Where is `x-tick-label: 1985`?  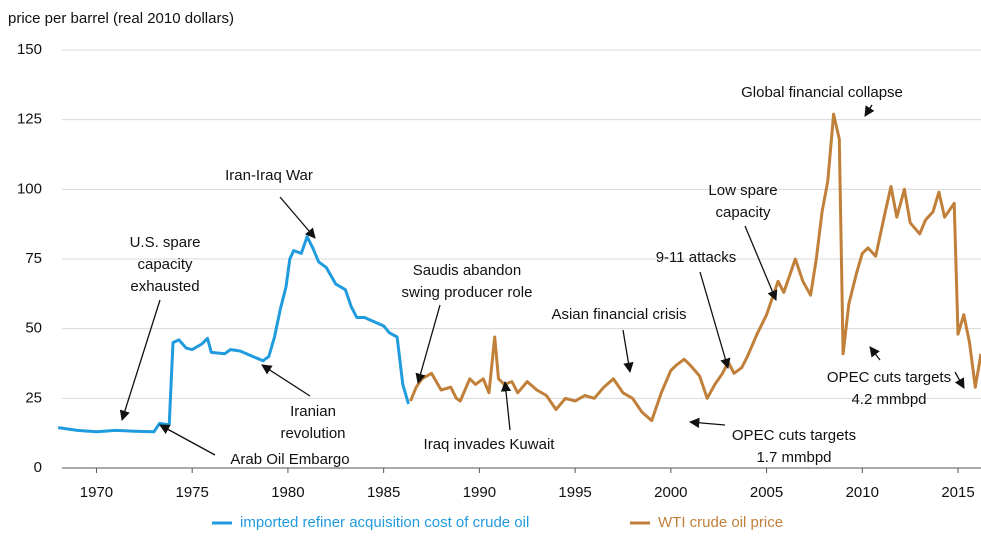 x-tick-label: 1985 is located at coordinates (383, 492).